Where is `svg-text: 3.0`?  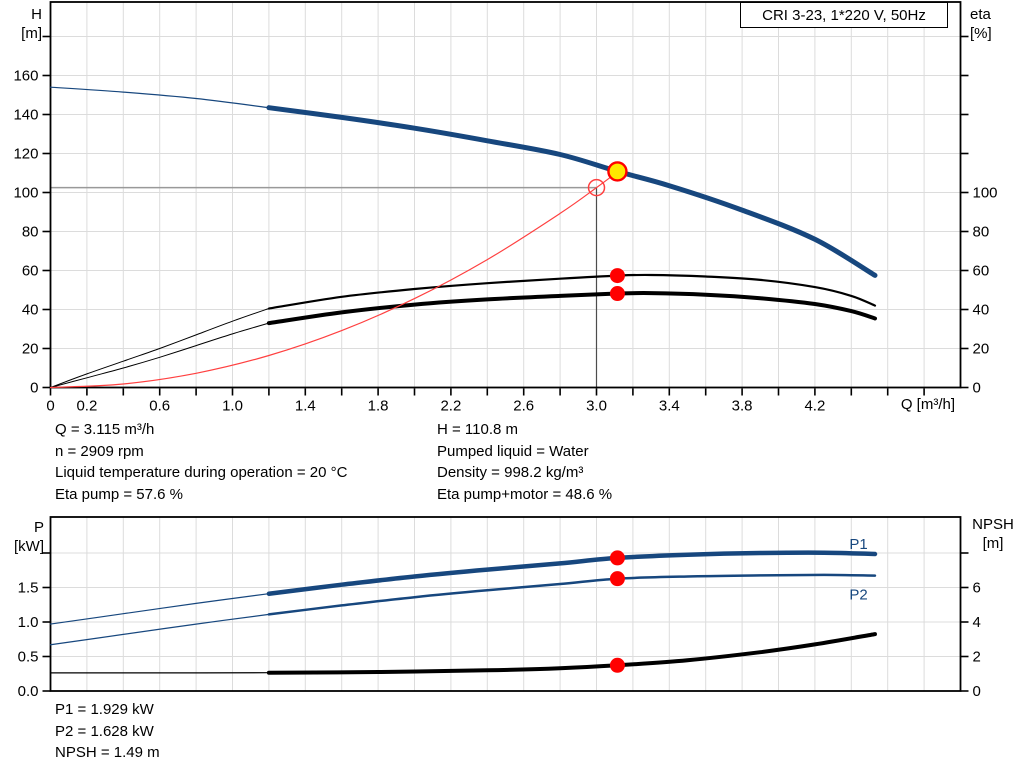 svg-text: 3.0 is located at coordinates (596, 406).